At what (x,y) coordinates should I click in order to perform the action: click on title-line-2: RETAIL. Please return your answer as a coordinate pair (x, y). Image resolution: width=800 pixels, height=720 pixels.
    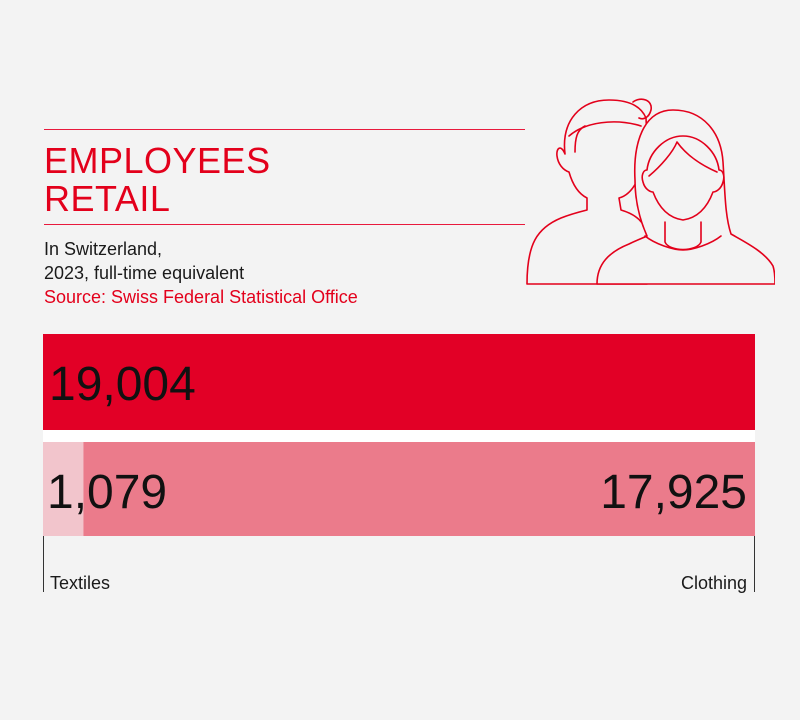
    Looking at the image, I should click on (107, 198).